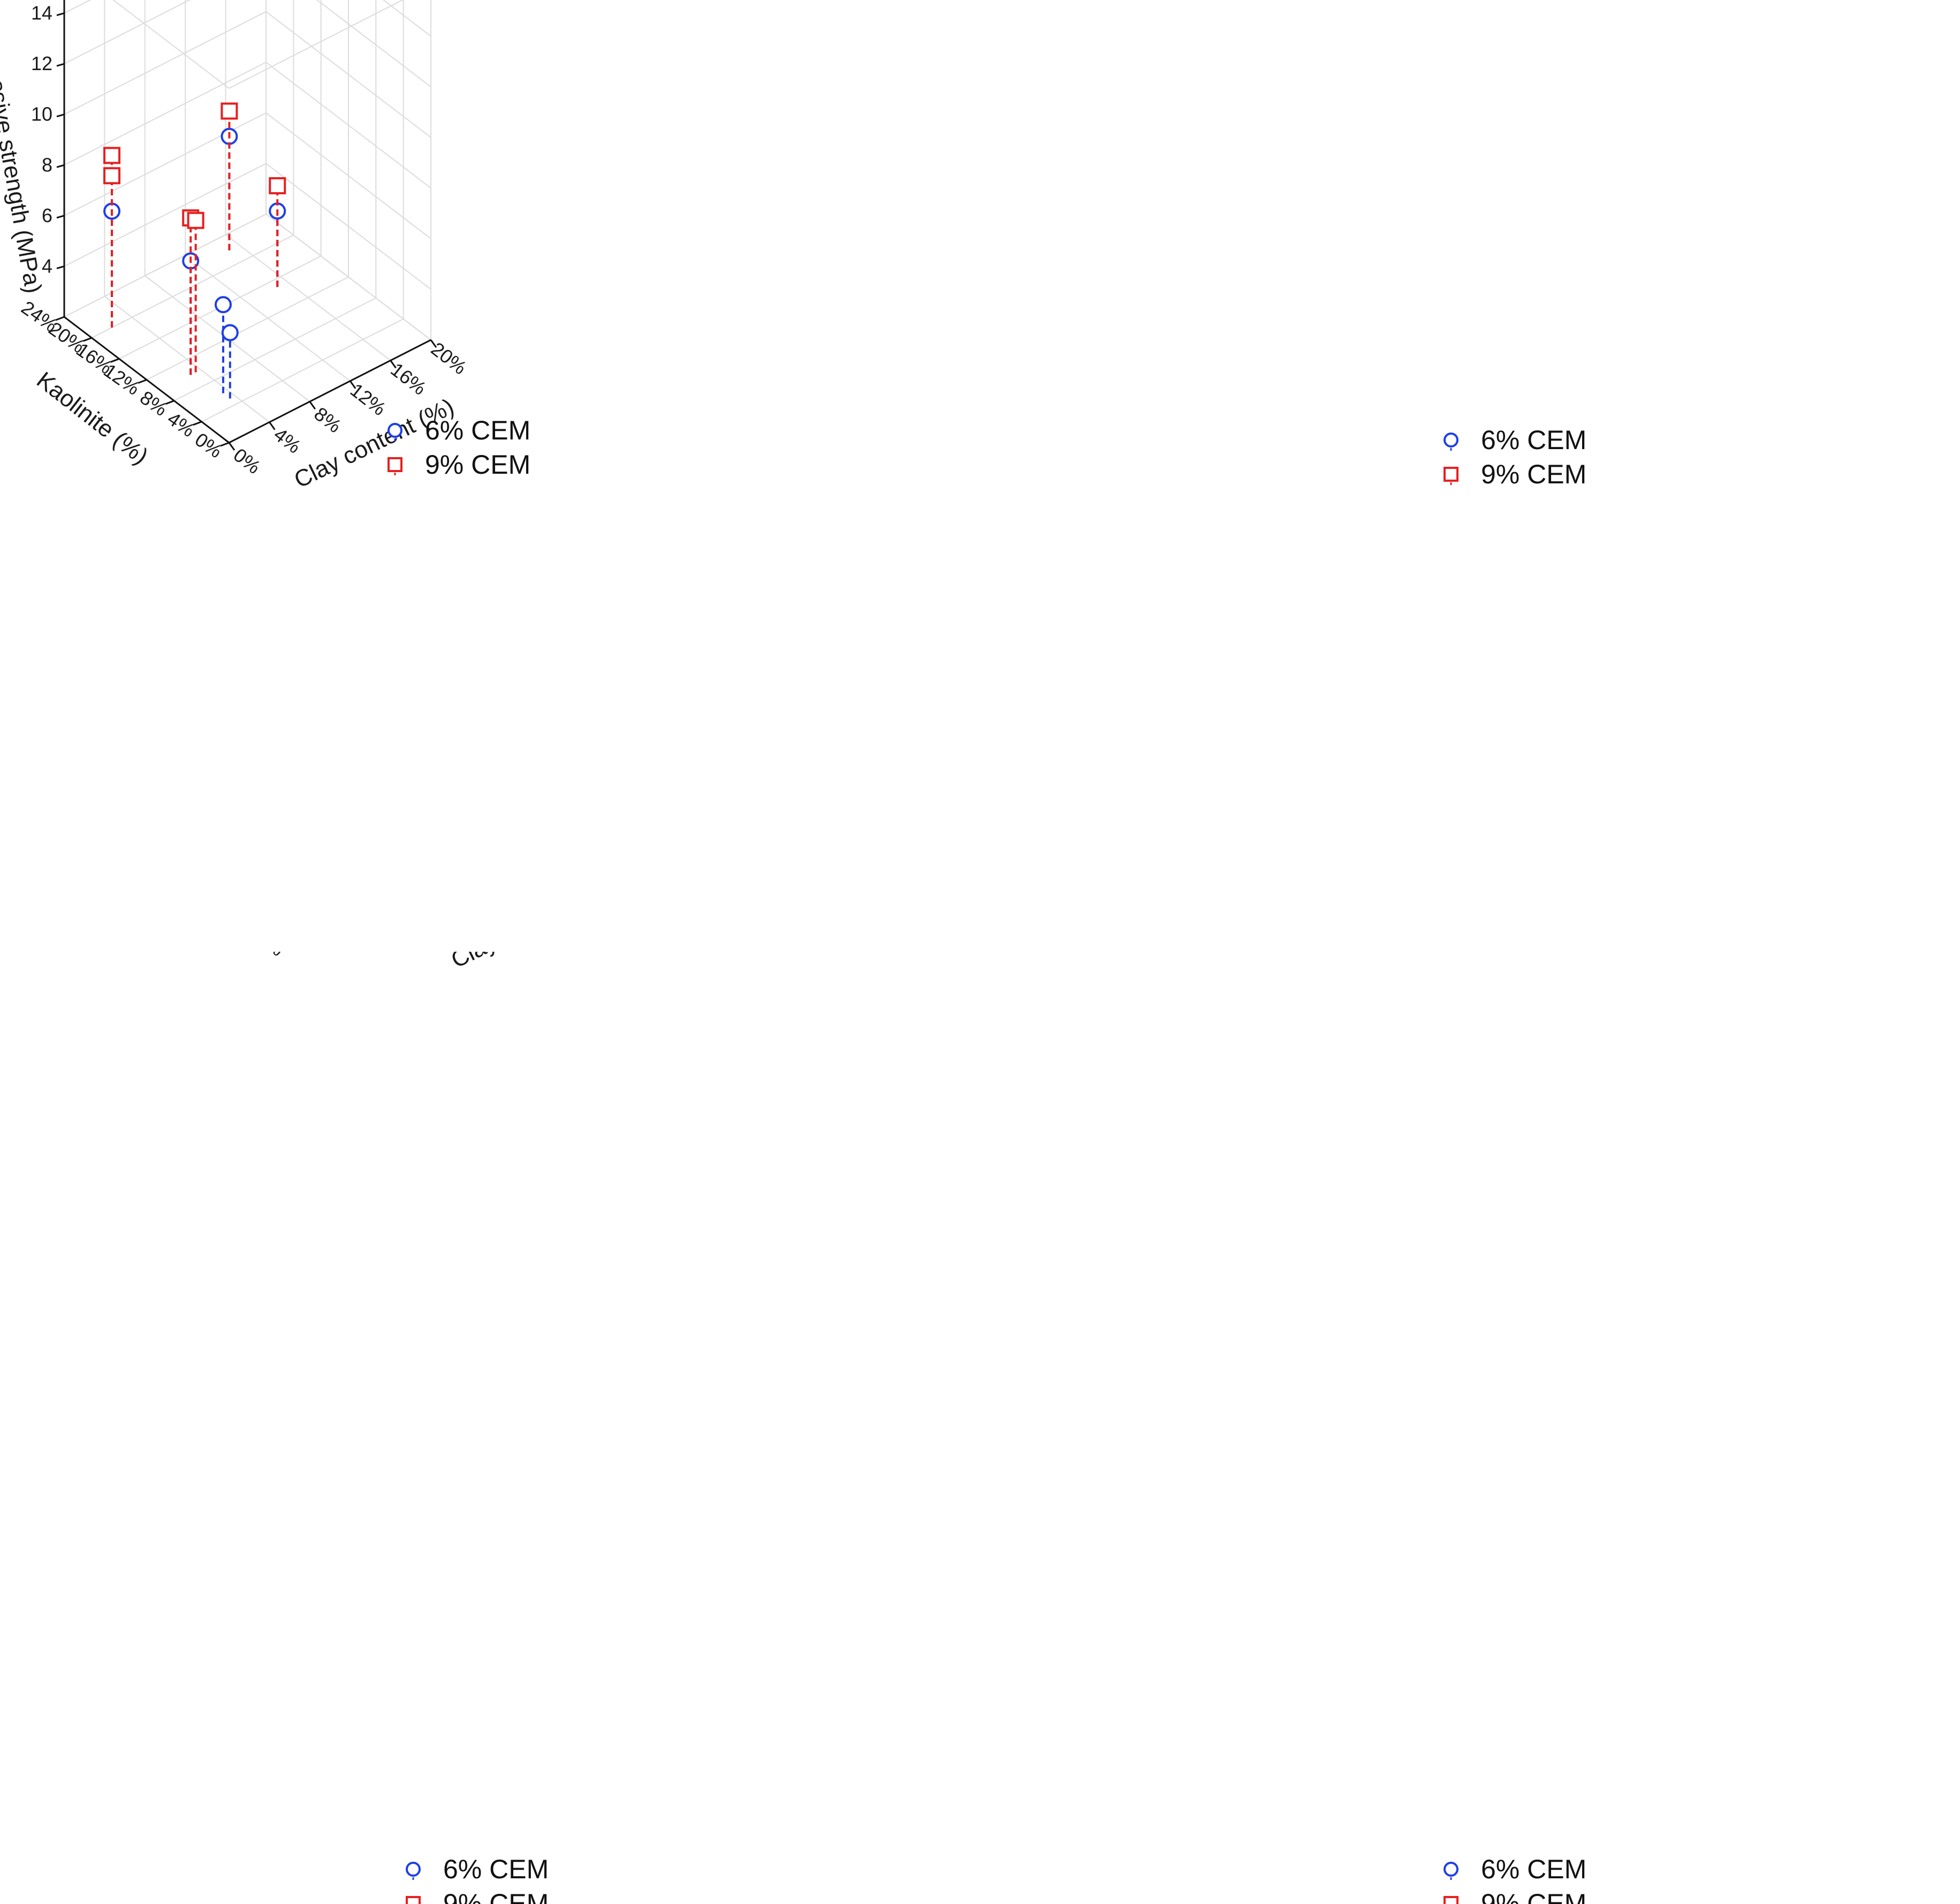 The image size is (1960, 1904). Describe the element at coordinates (153, 403) in the screenshot. I see `y-tick-label: 8%` at that location.